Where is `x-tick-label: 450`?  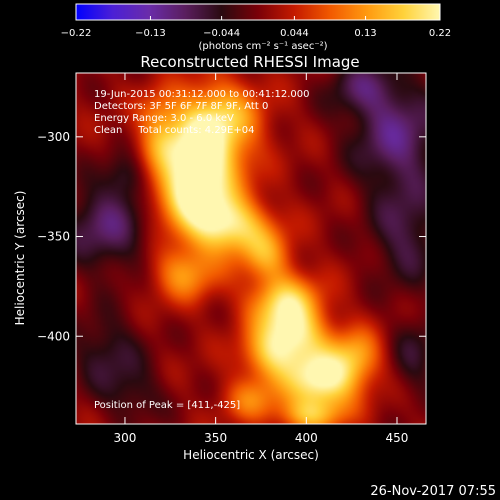 x-tick-label: 450 is located at coordinates (397, 438).